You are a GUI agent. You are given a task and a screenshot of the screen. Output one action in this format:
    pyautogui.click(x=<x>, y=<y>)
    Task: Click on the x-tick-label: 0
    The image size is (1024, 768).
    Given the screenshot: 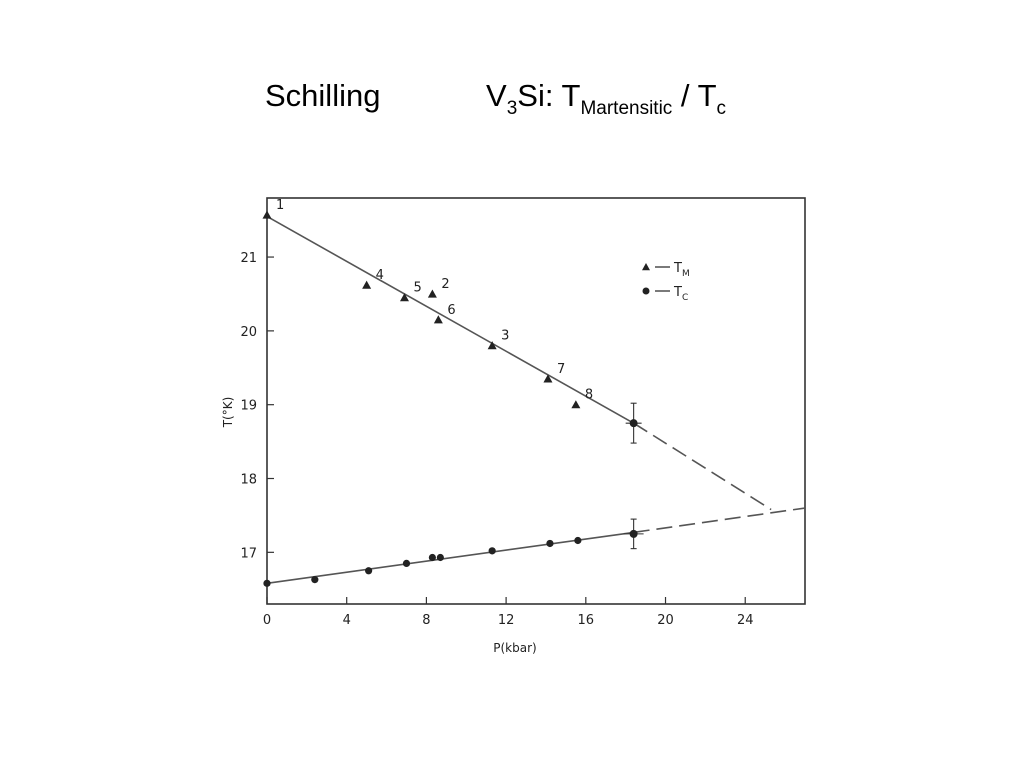 What is the action you would take?
    pyautogui.click(x=267, y=620)
    